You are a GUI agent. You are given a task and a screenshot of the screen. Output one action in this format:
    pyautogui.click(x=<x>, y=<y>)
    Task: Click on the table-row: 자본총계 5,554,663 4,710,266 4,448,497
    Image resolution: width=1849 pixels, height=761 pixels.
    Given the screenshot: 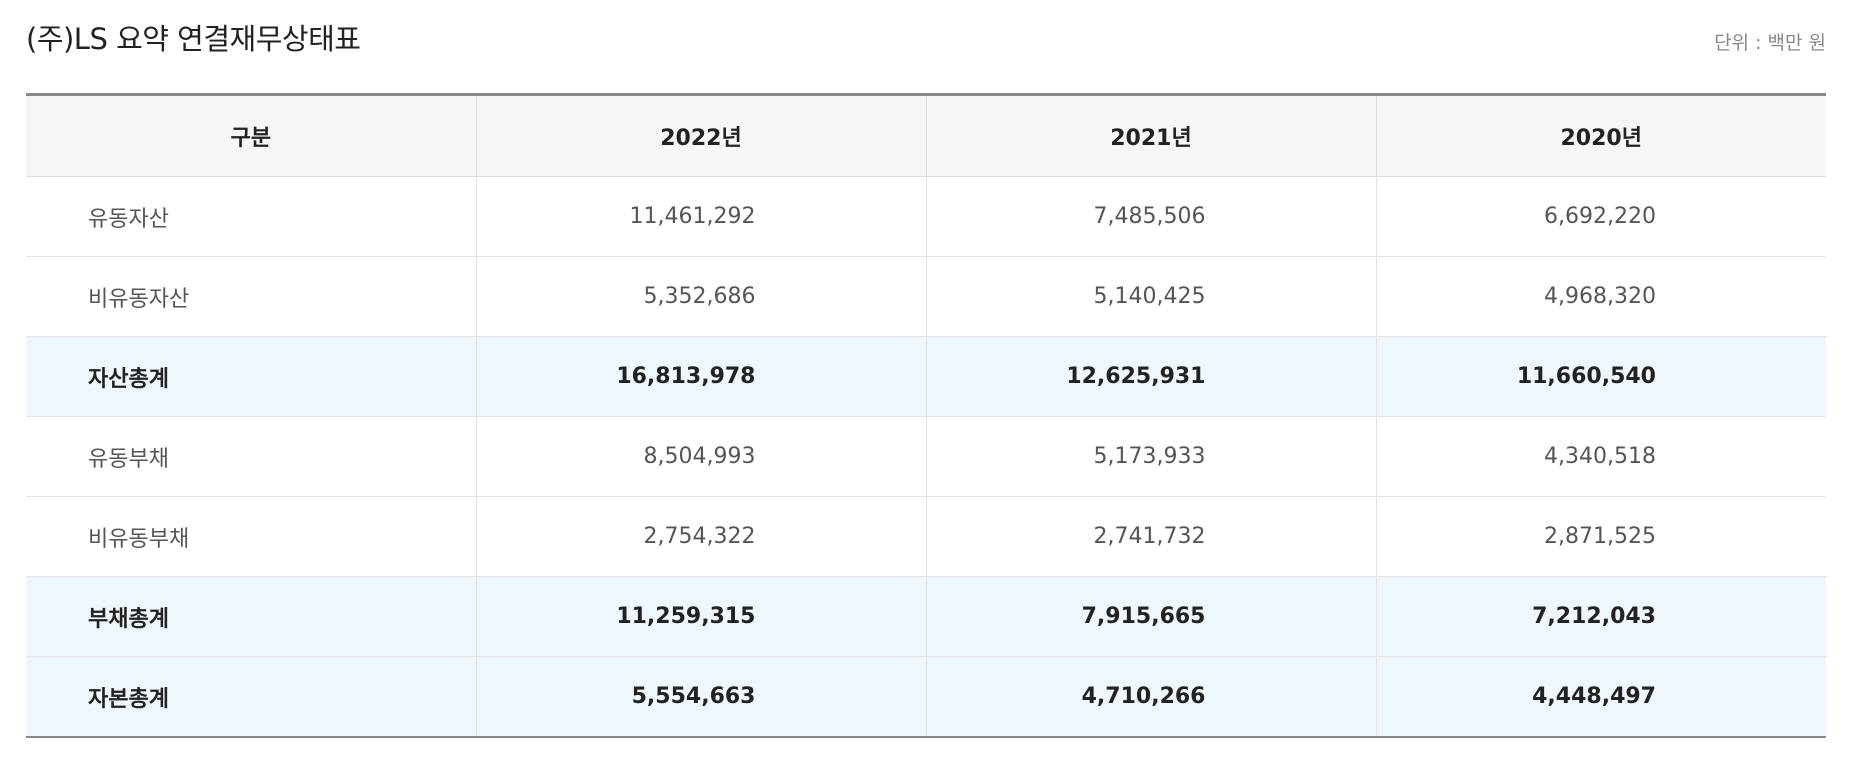 What is the action you would take?
    pyautogui.click(x=926, y=697)
    